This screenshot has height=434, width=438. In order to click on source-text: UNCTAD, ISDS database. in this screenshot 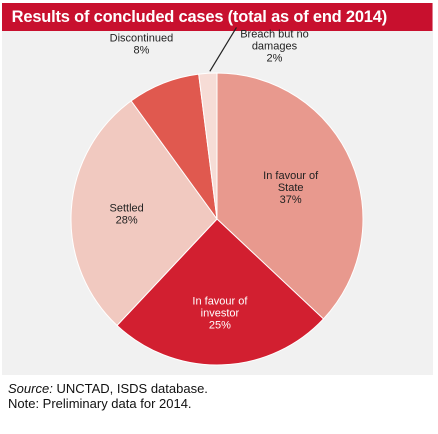, I will do `click(132, 388)`.